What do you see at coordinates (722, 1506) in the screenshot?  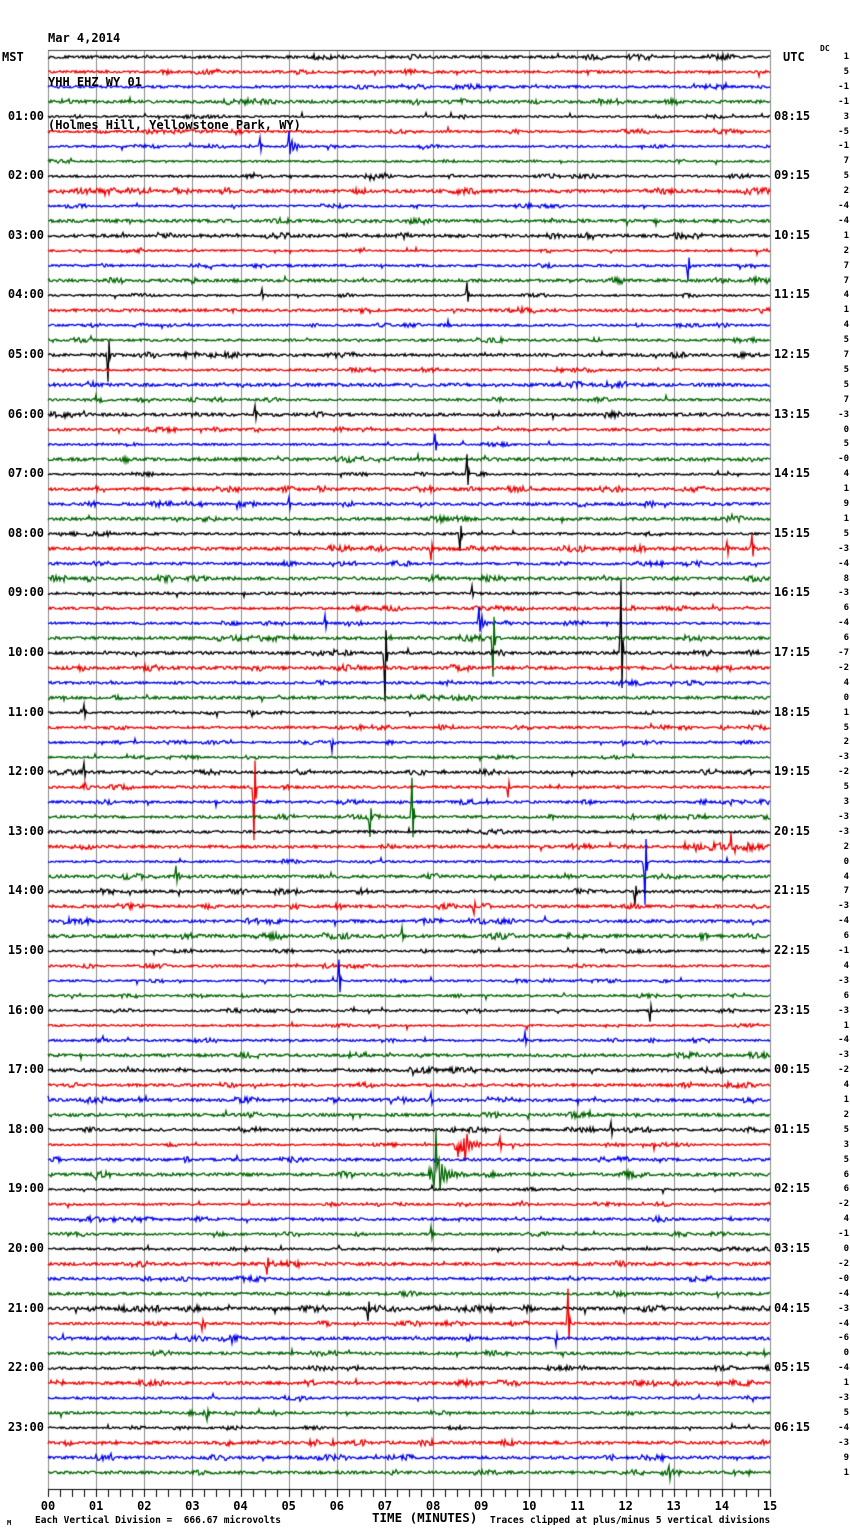 I see `x-axis-tick-label: 14` at bounding box center [722, 1506].